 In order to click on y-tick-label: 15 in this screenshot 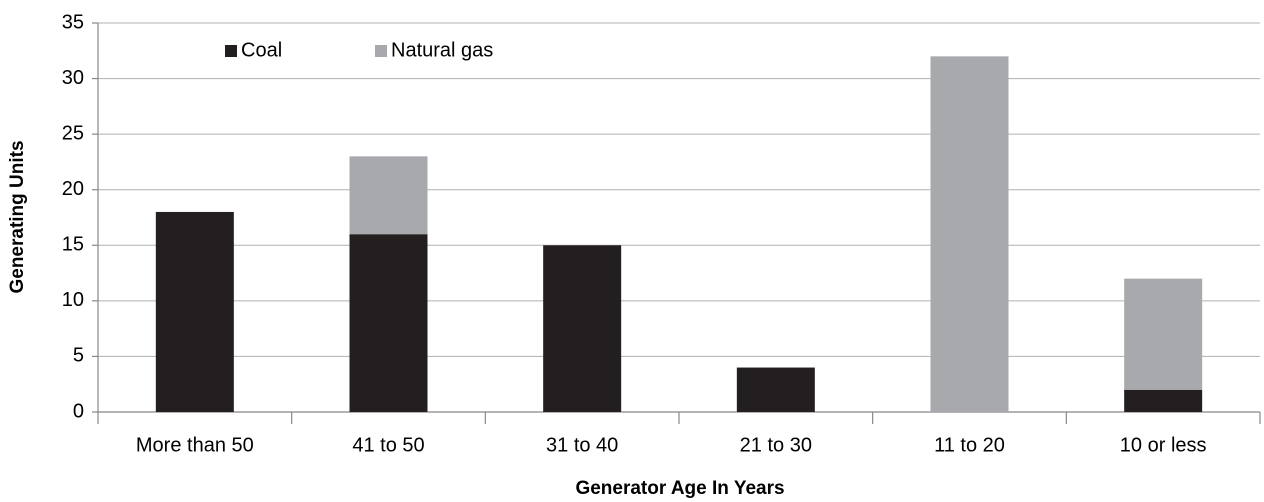, I will do `click(73, 245)`.